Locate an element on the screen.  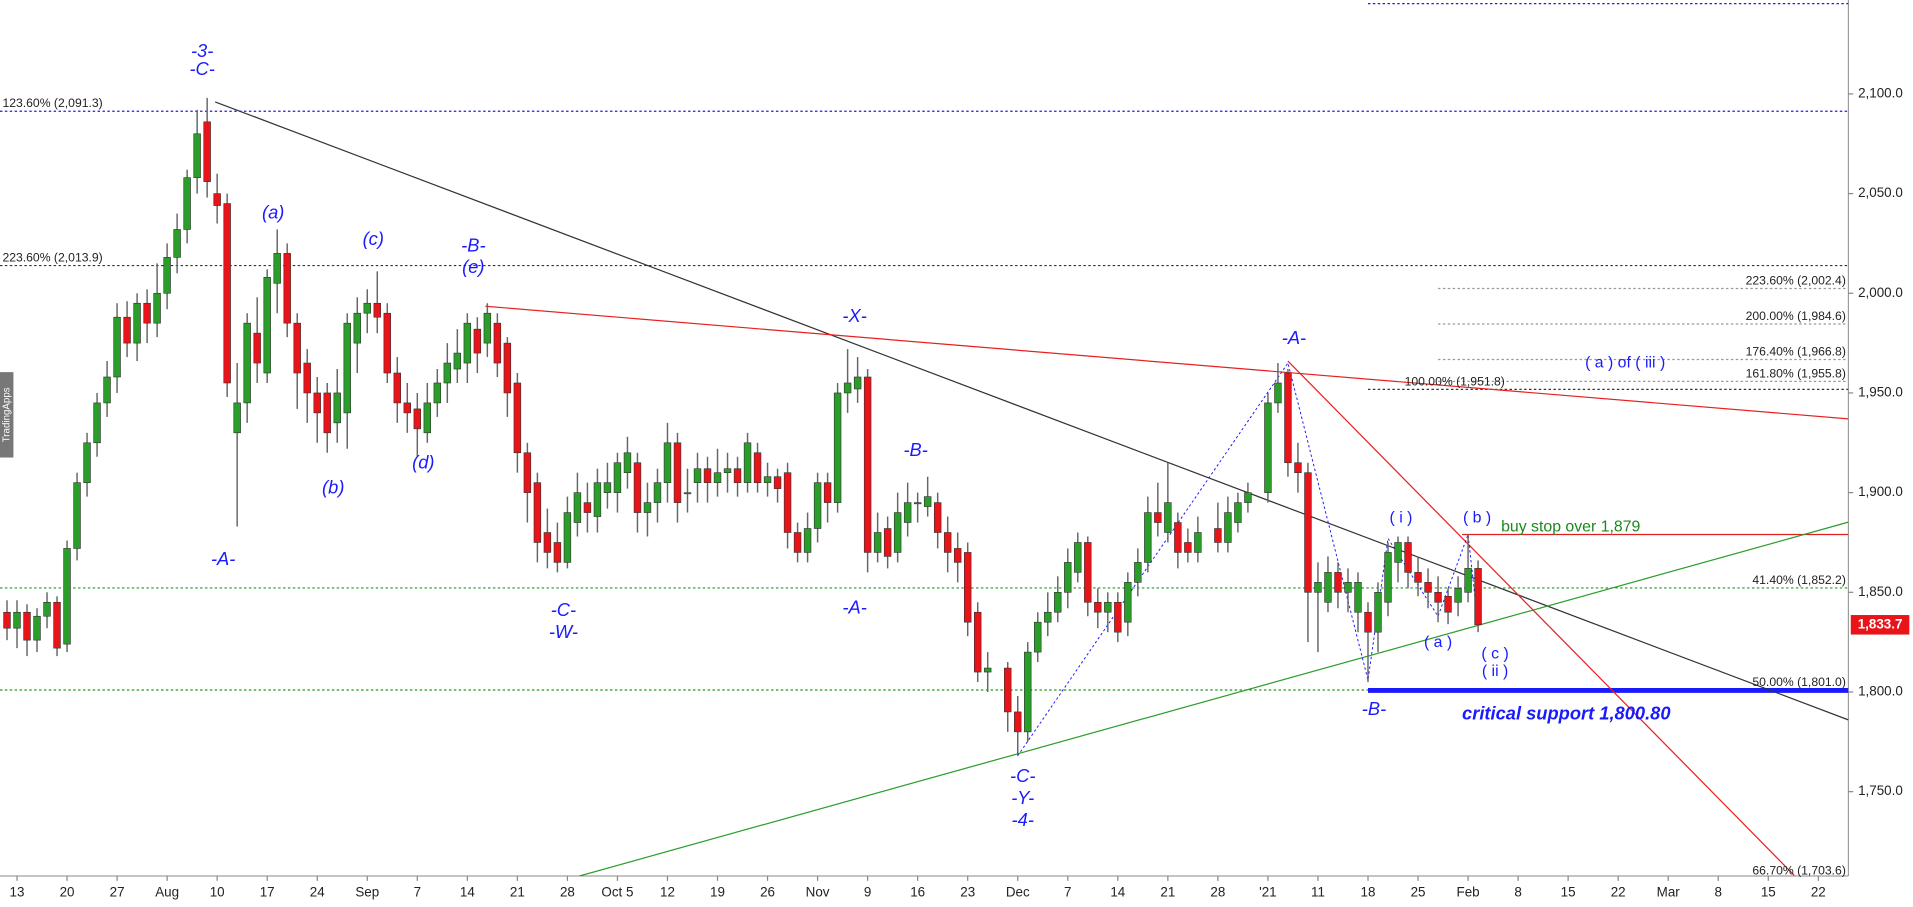
annotation: ( c ) is located at coordinates (1494, 653).